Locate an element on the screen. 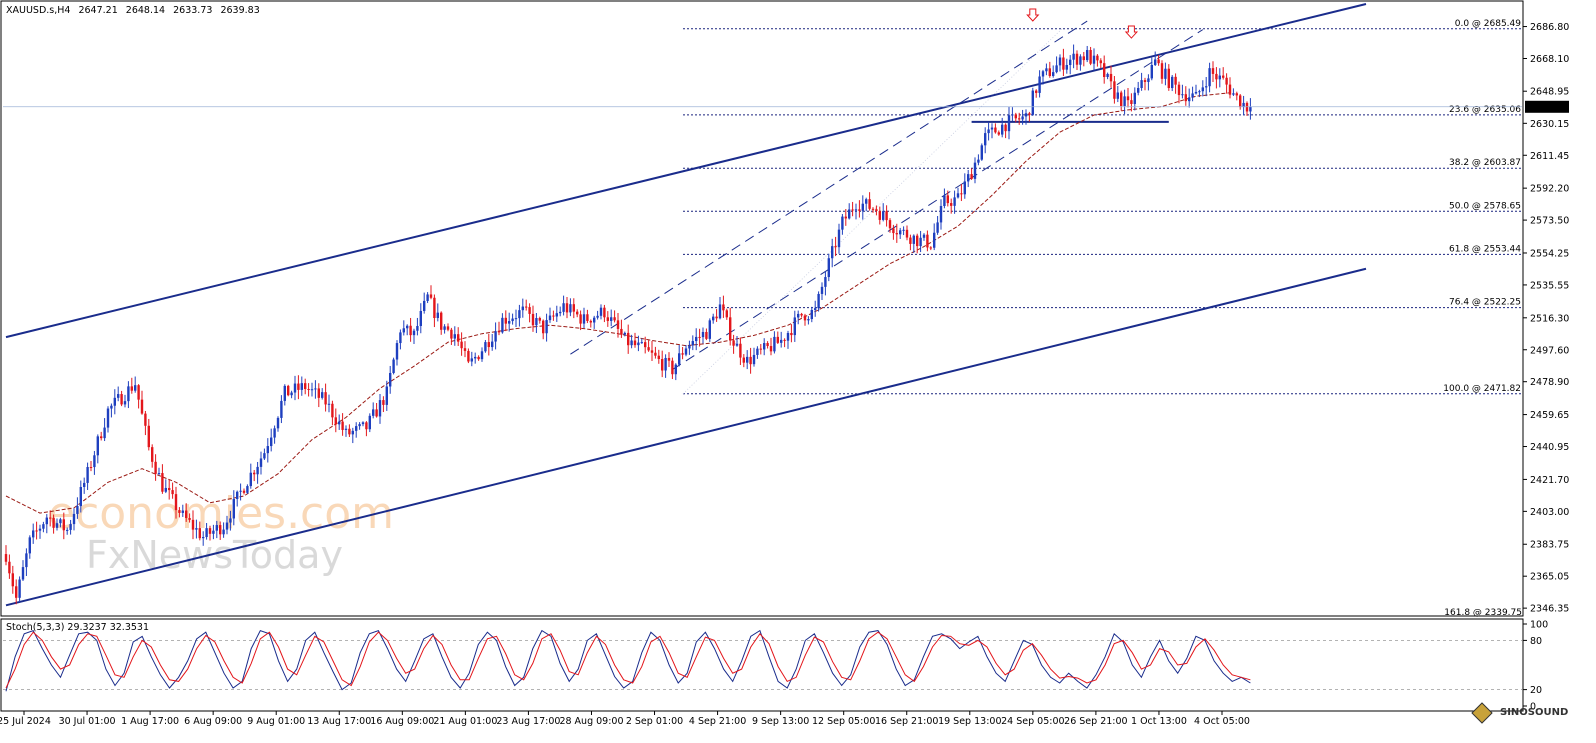 The height and width of the screenshot is (743, 1596). x-tick-label: 4 Sep 21:00 is located at coordinates (717, 721).